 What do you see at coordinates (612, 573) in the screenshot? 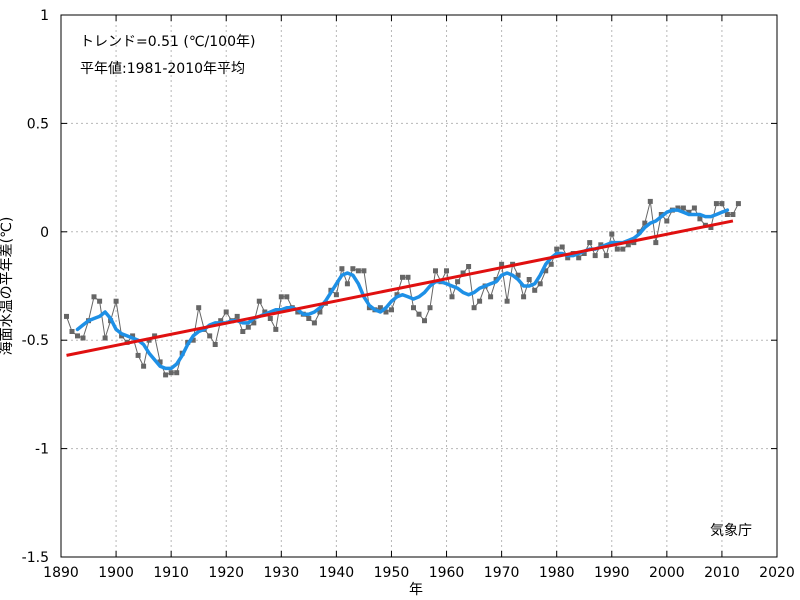
I see `x-tick-label: 1990` at bounding box center [612, 573].